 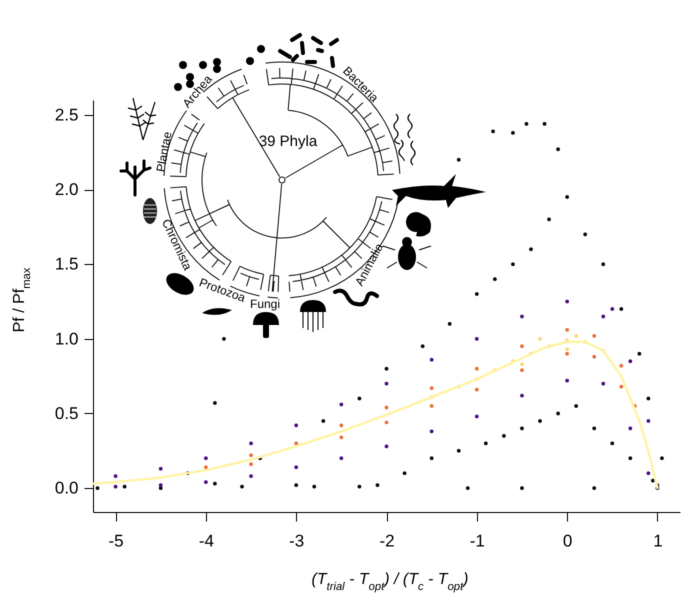 What do you see at coordinates (164, 152) in the screenshot?
I see `annotation: Plantae` at bounding box center [164, 152].